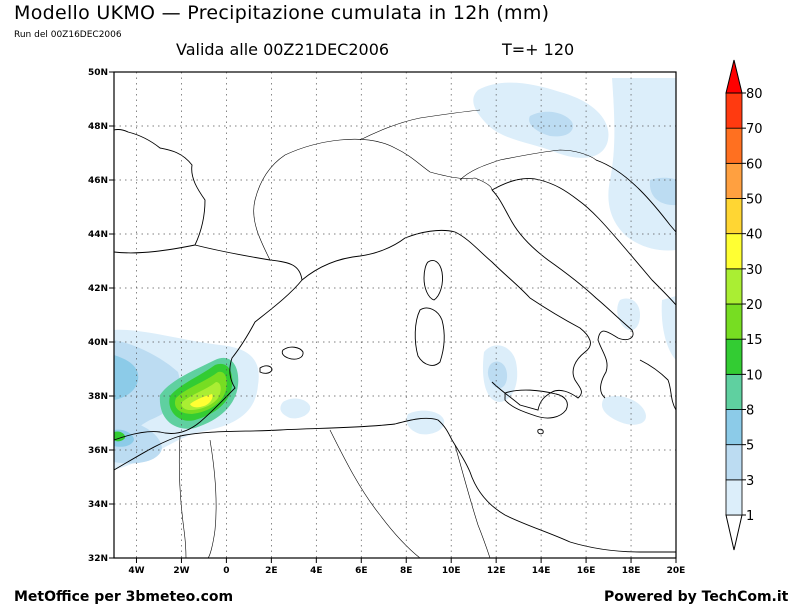  What do you see at coordinates (734, 76) in the screenshot?
I see `colorbar-upper-triangle` at bounding box center [734, 76].